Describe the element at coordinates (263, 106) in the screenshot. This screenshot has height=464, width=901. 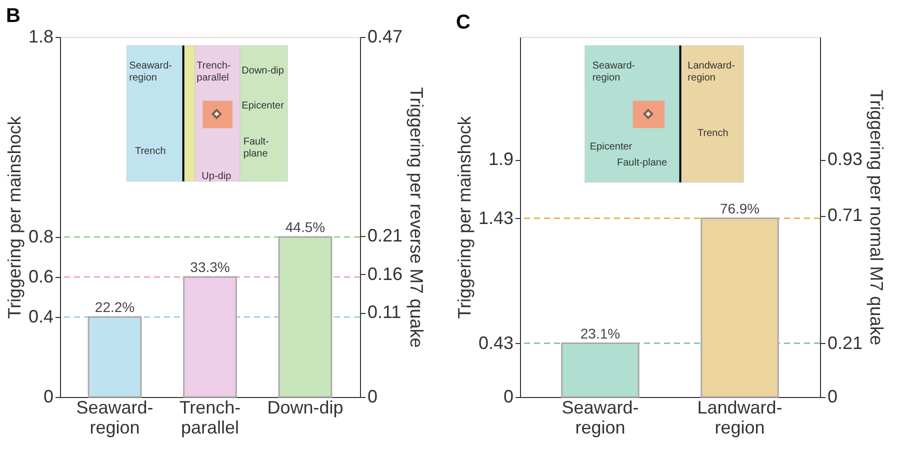
I see `annotation: Epicenter` at that location.